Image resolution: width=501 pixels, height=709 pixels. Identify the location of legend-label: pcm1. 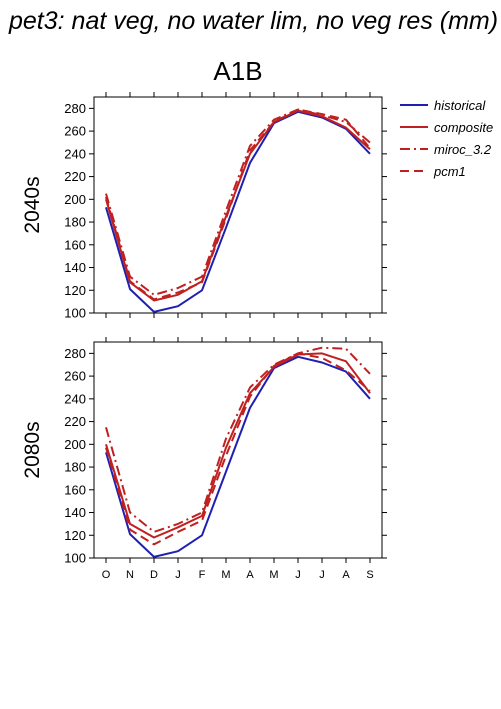
(449, 171).